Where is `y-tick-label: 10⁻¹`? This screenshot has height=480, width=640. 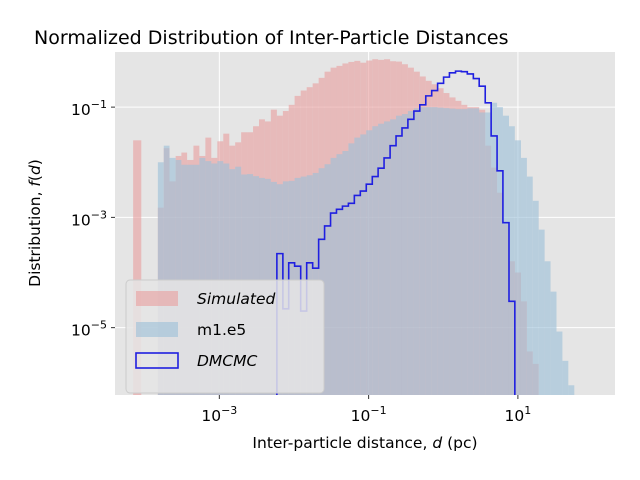
y-tick-label: 10⁻¹ is located at coordinates (89, 108).